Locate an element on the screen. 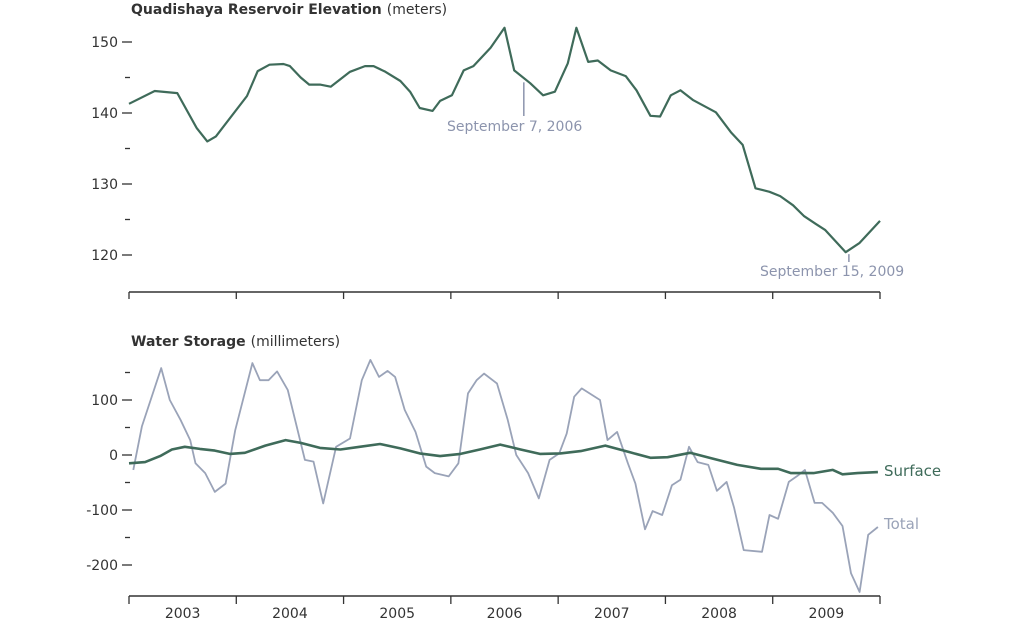 This screenshot has height=620, width=1024. top-chart-title: Quadishaya Reservoir Elevation (meters) is located at coordinates (289, 10).